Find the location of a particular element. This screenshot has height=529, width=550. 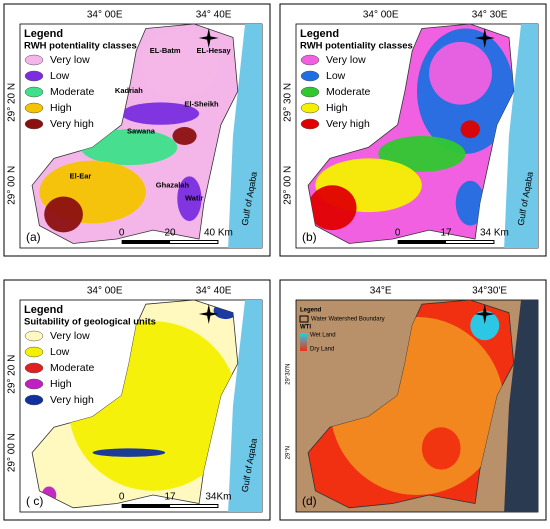

panel-label: (b) is located at coordinates (309, 237).